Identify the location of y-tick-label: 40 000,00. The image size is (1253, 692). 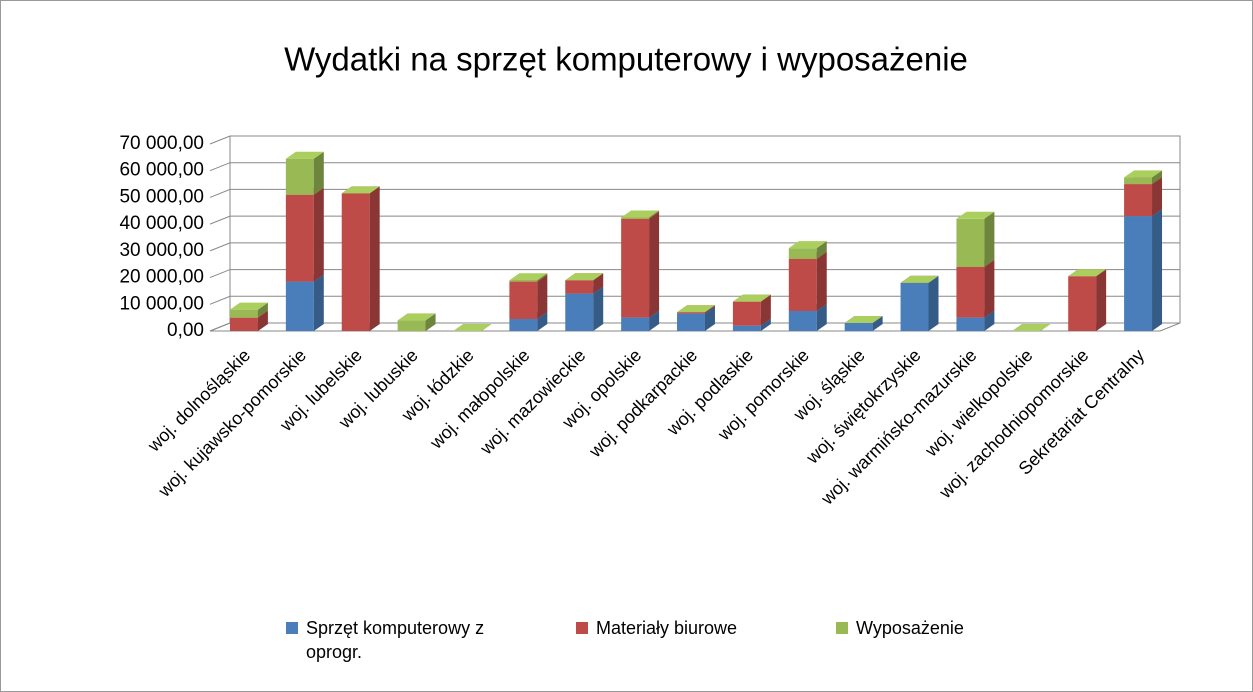
(161, 223).